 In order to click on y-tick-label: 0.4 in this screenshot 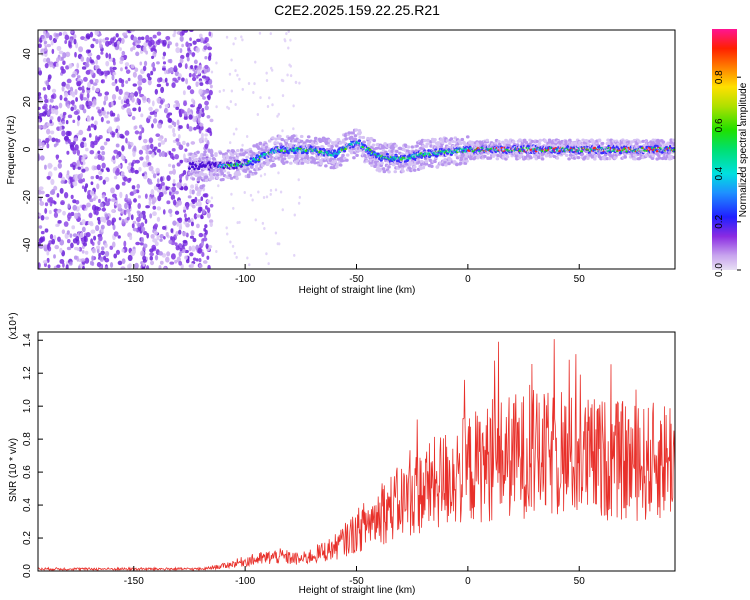, I will do `click(27, 505)`.